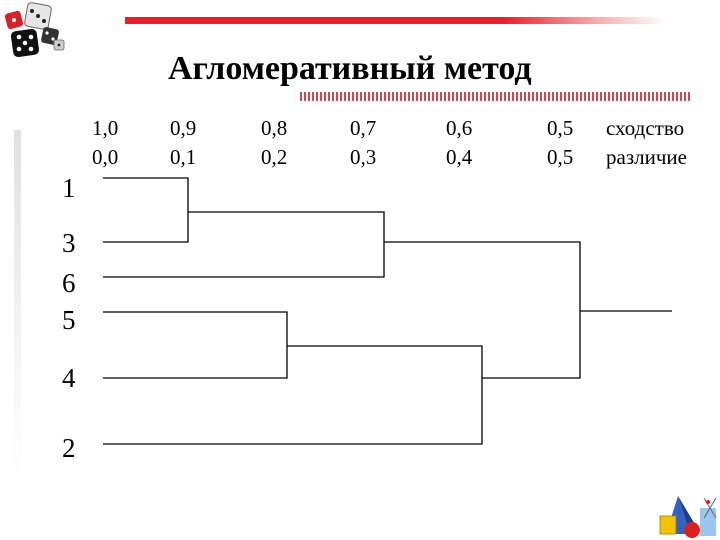 The width and height of the screenshot is (720, 540). Describe the element at coordinates (69, 448) in the screenshot. I see `leaf-label: 2` at that location.